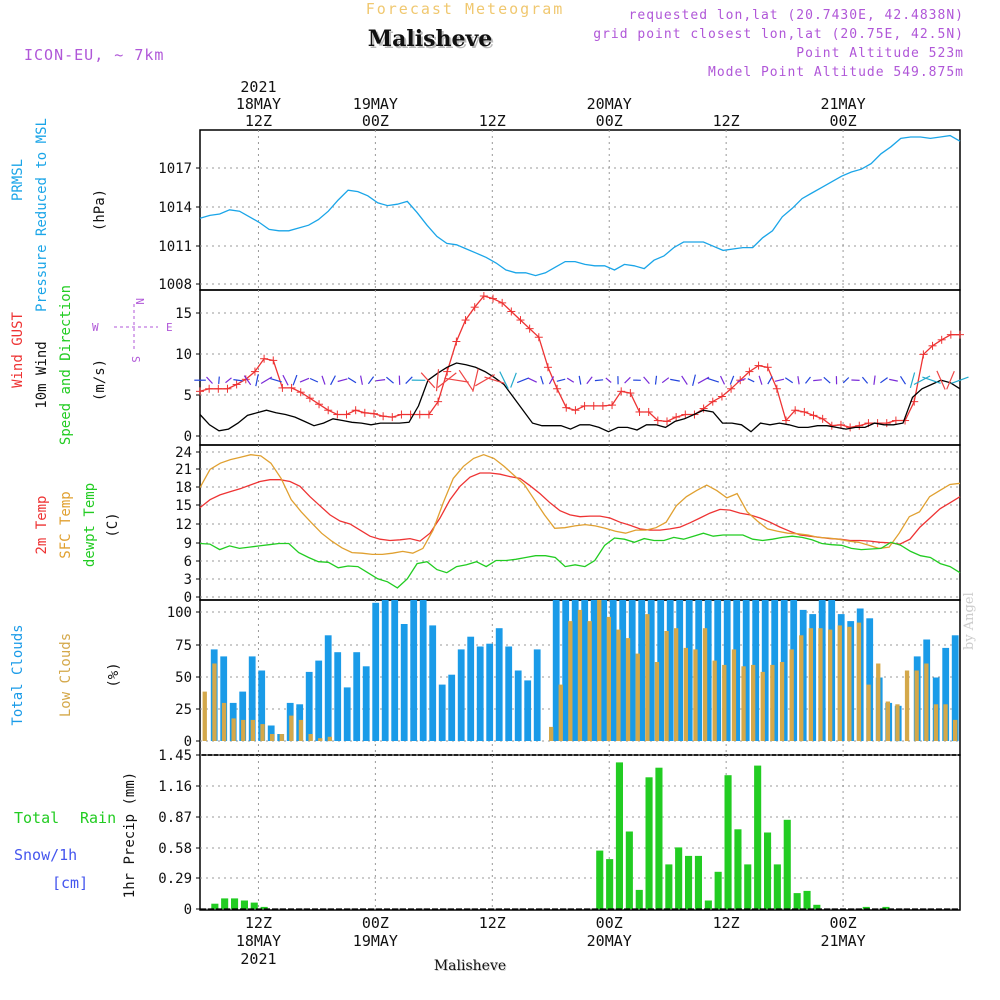 Image resolution: width=1000 pixels, height=1000 pixels. What do you see at coordinates (188, 396) in the screenshot?
I see `y-tick-label: 5` at bounding box center [188, 396].